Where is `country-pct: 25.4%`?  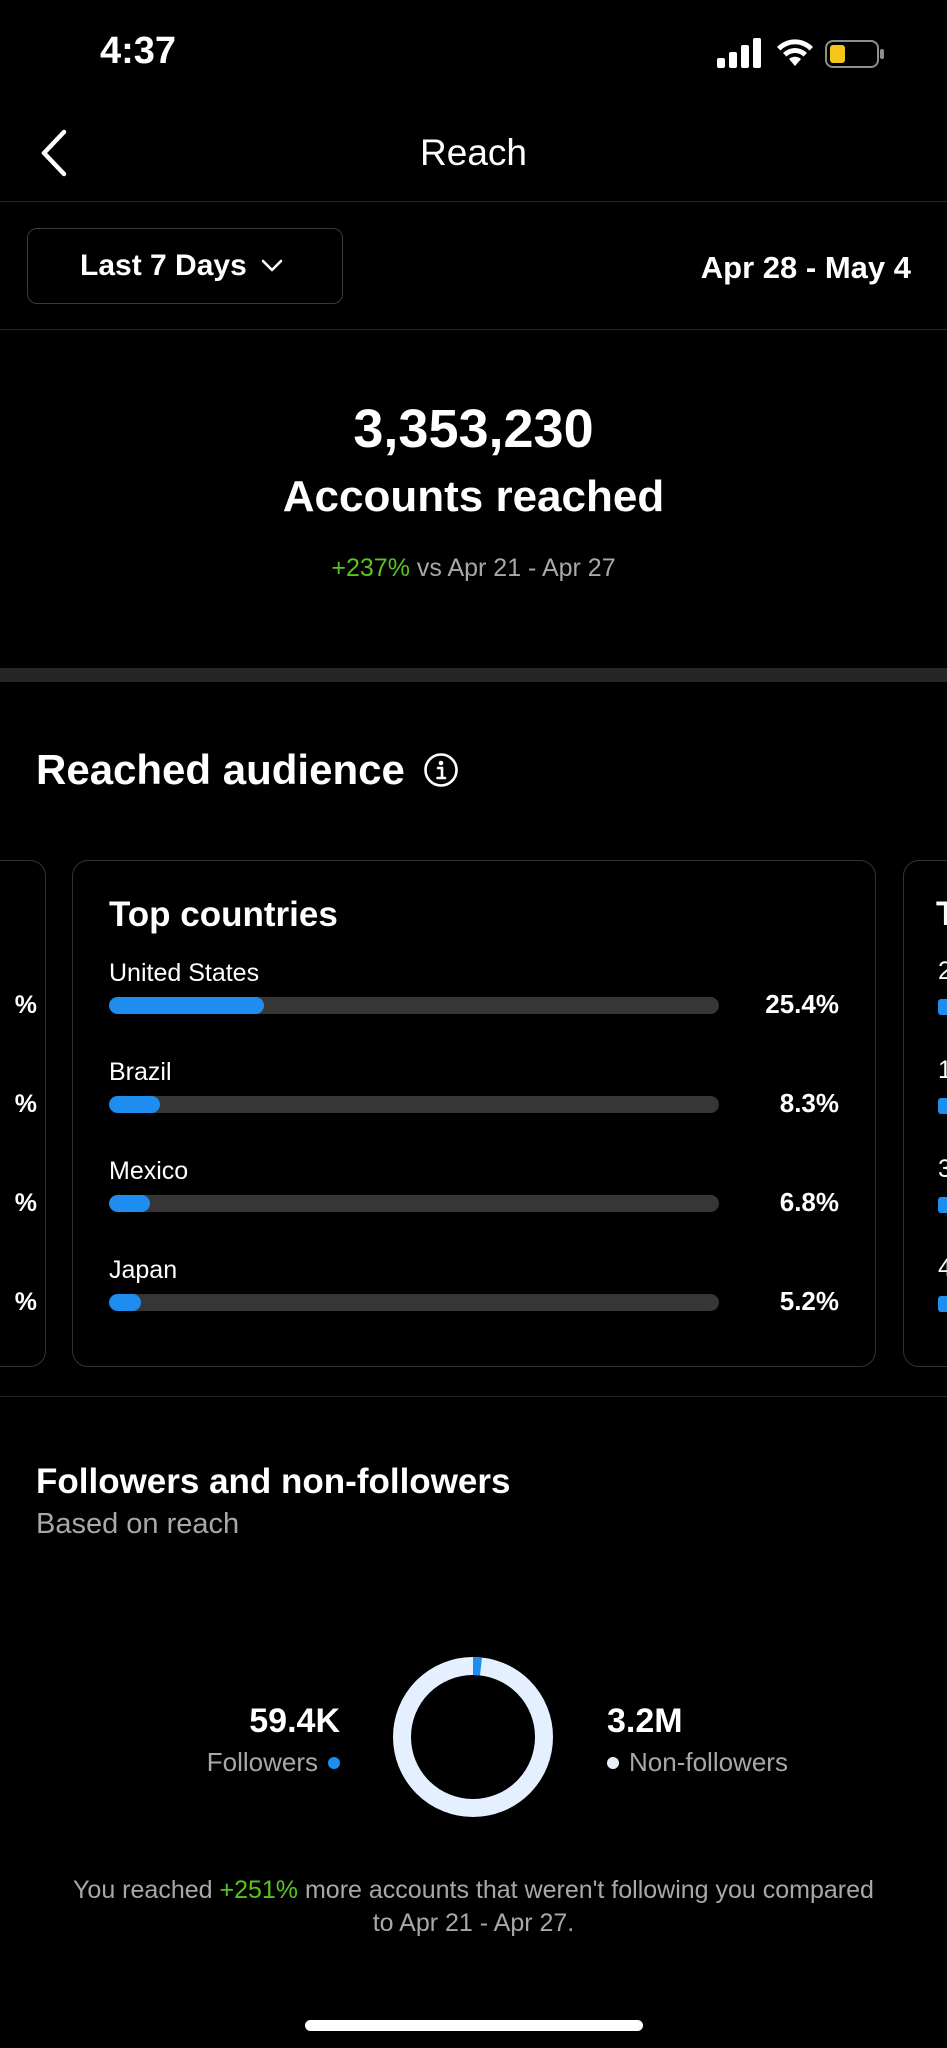 country-pct: 25.4% is located at coordinates (802, 1004).